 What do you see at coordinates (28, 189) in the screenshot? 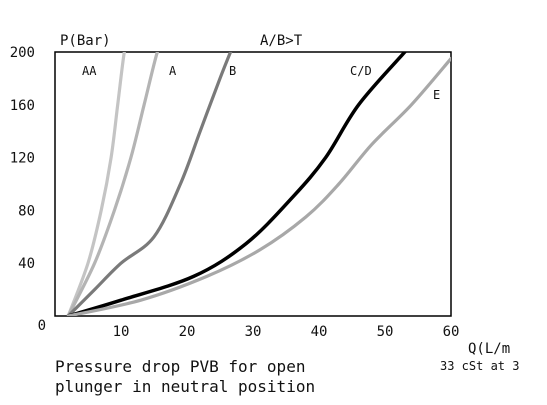
I see `y-tick-labels: 0 40 80 120 160 200` at bounding box center [28, 189].